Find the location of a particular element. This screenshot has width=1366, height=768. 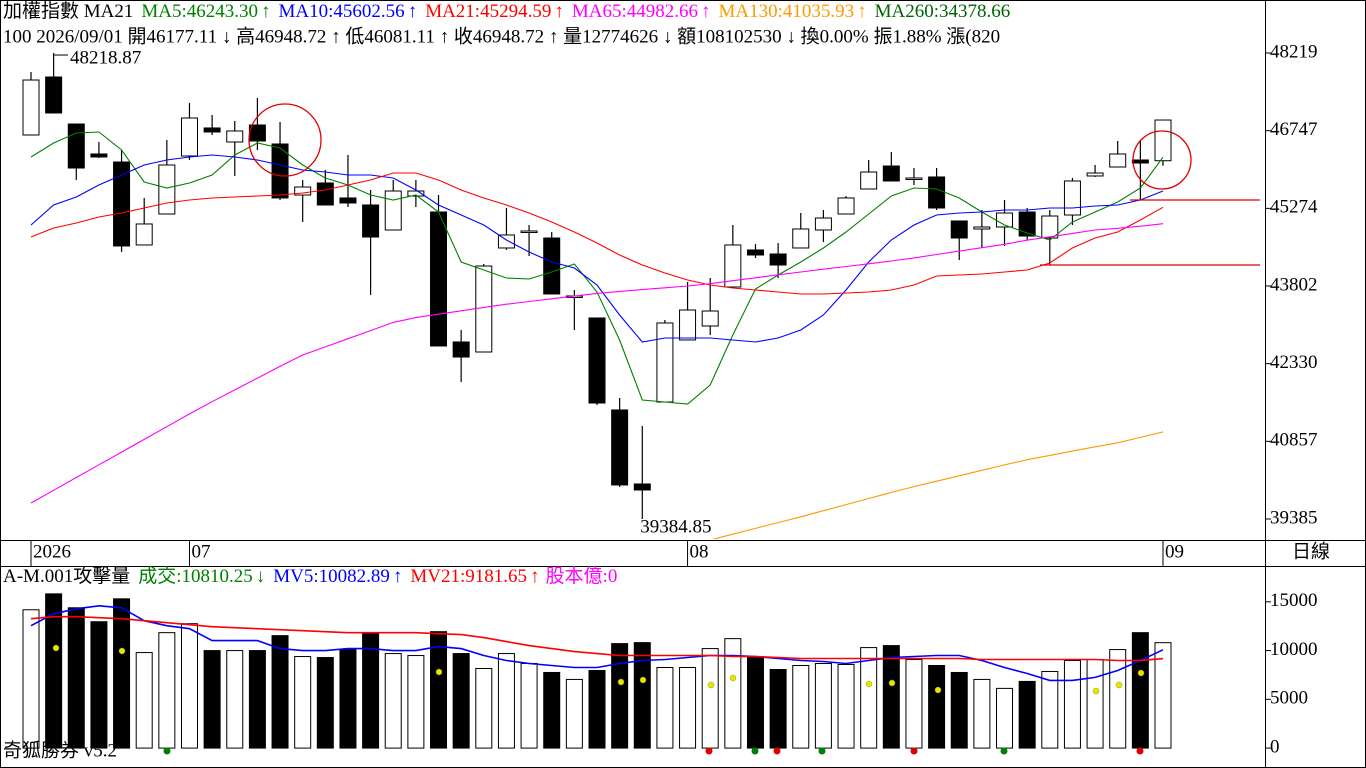

chart-title: 加權指數 MA21 is located at coordinates (68, 11).